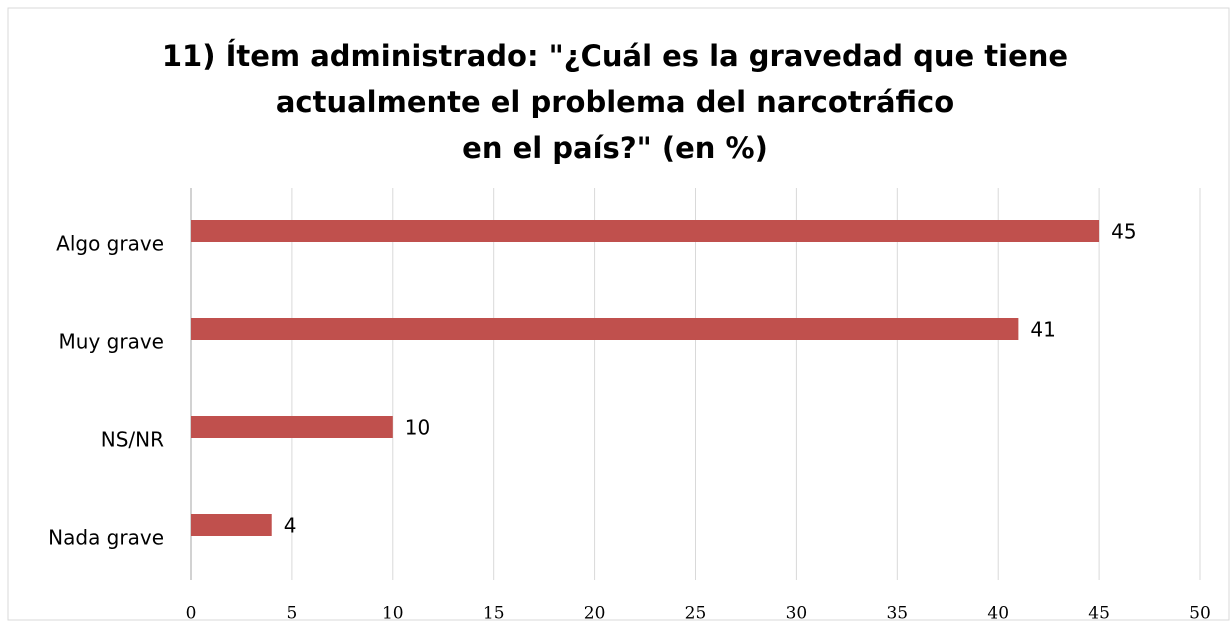 This screenshot has width=1230, height=621. Describe the element at coordinates (132, 440) in the screenshot. I see `y-tick-label: NS/NR` at that location.